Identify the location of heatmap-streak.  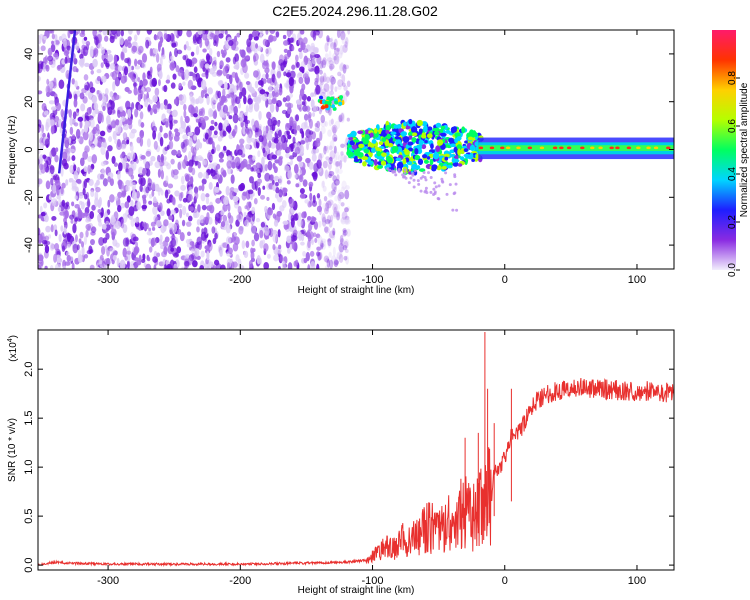
(67, 102).